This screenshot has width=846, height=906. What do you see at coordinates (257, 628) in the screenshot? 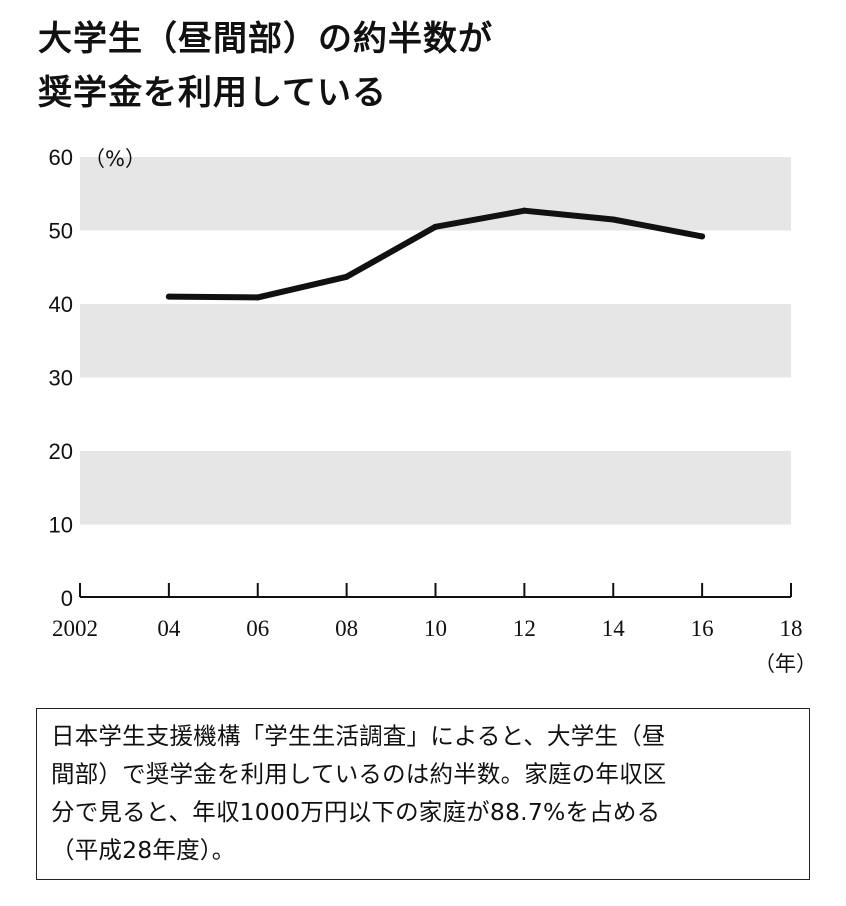
I see `x-tick-label: 06` at bounding box center [257, 628].